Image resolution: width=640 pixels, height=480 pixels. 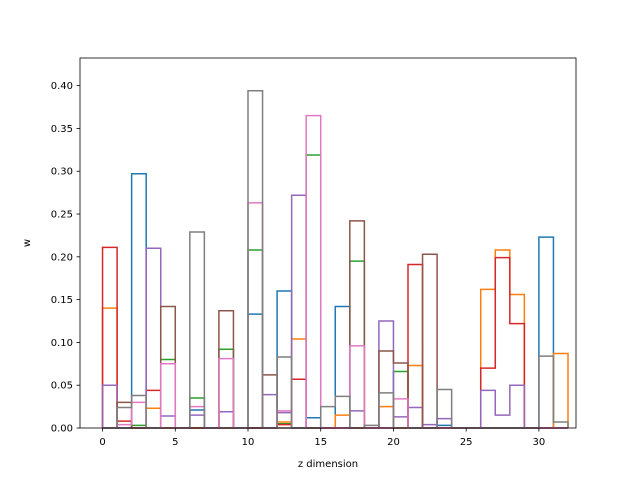 What do you see at coordinates (248, 442) in the screenshot?
I see `x-tick-label: 10` at bounding box center [248, 442].